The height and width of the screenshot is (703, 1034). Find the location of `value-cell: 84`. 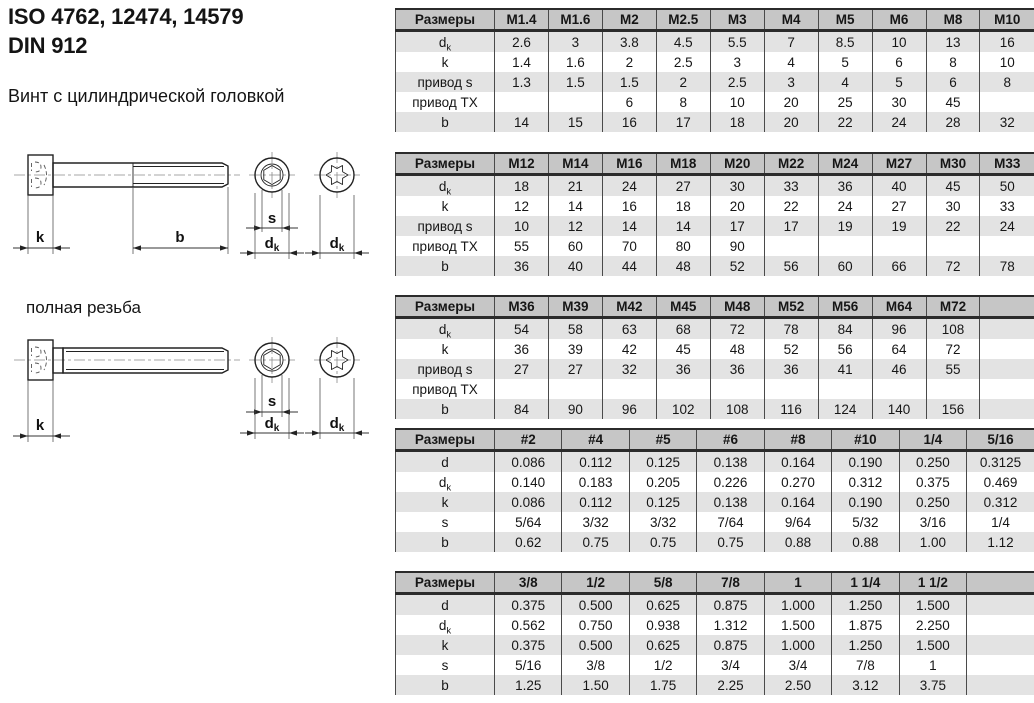

value-cell: 84 is located at coordinates (845, 328).